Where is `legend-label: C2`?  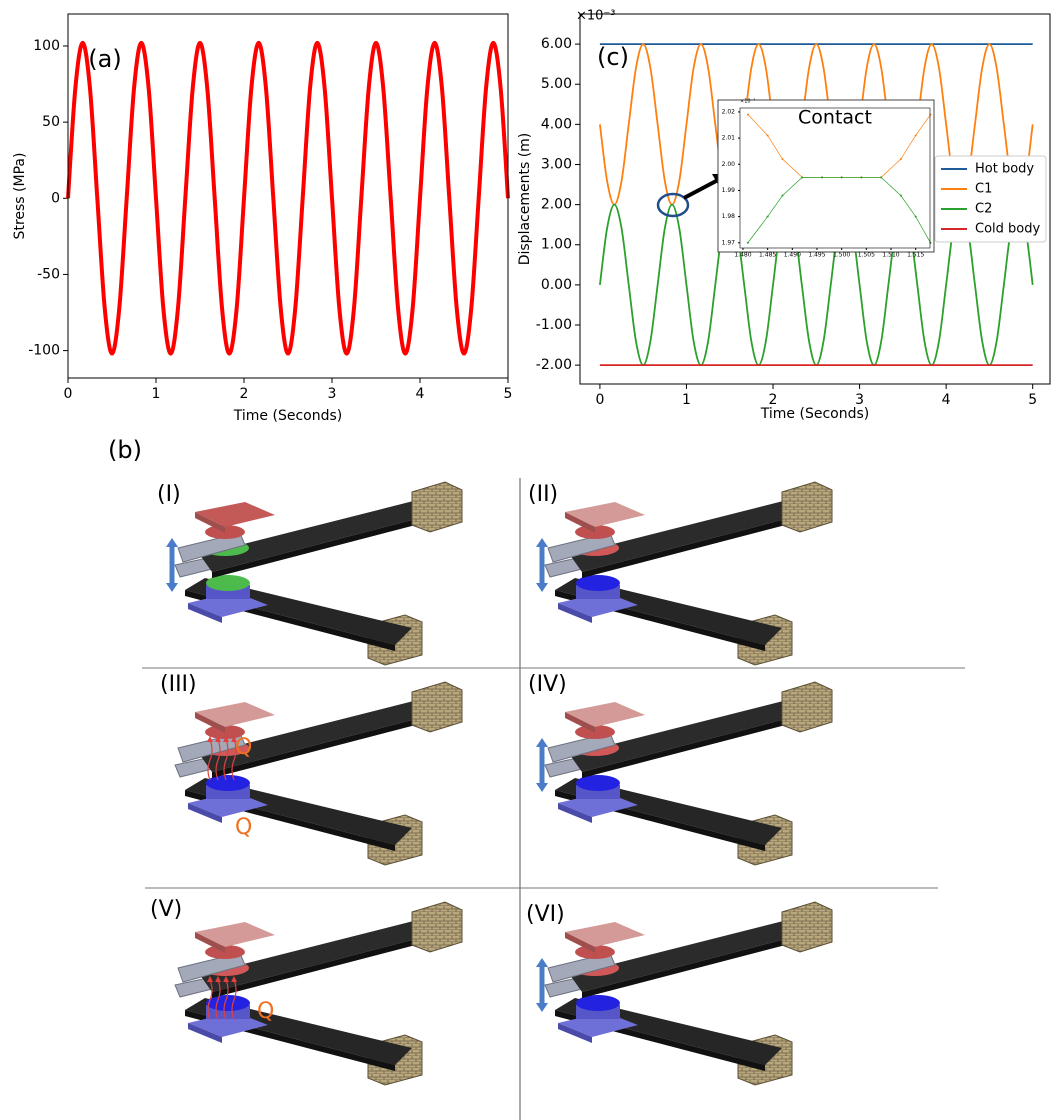
legend-label: C2 is located at coordinates (983, 209).